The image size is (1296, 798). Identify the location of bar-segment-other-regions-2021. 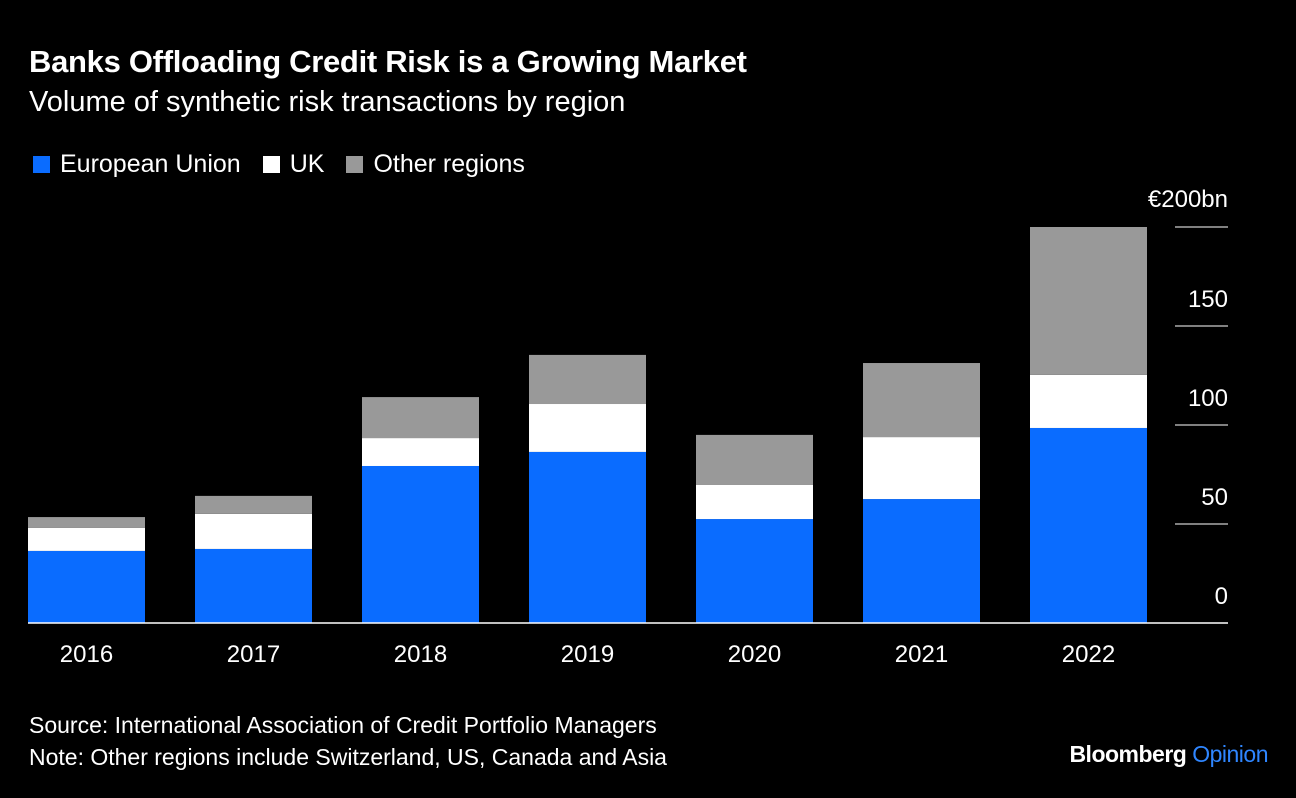
(921, 400).